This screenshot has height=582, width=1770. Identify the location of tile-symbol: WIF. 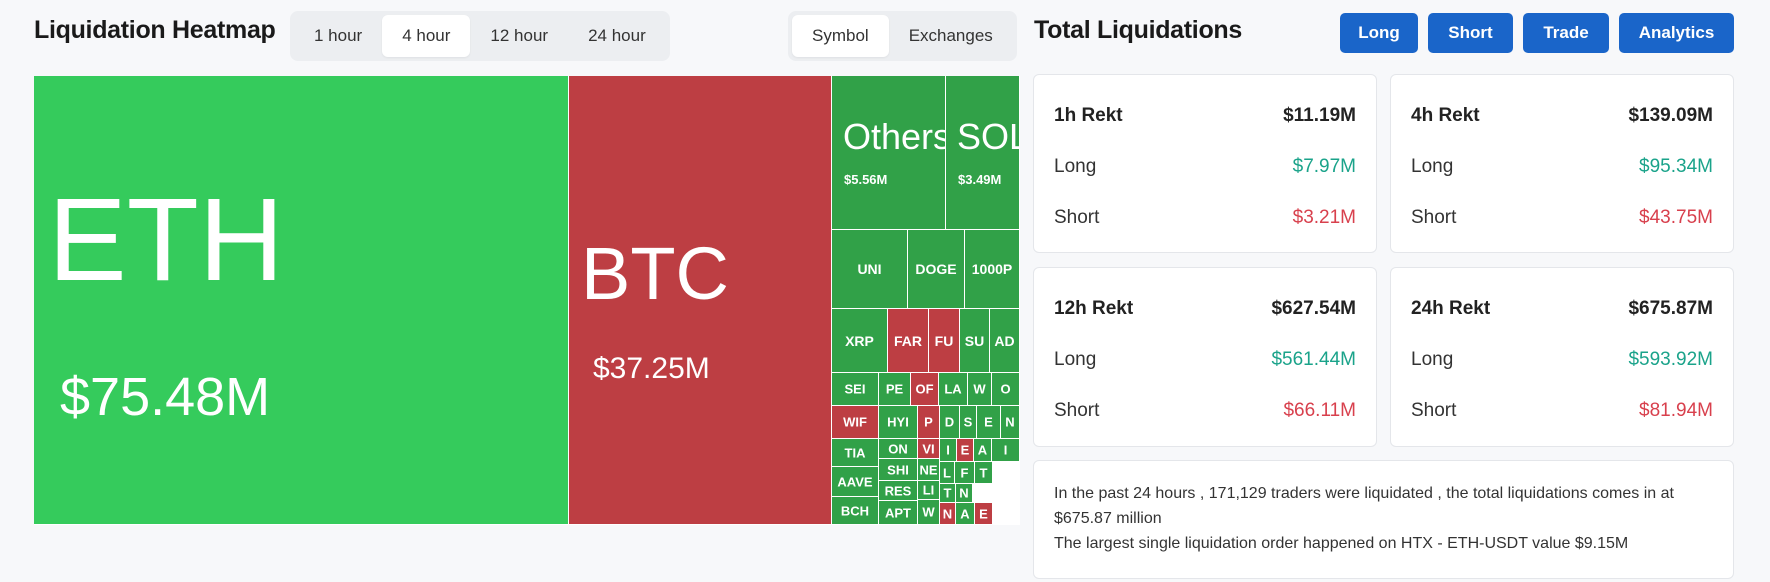
(855, 422).